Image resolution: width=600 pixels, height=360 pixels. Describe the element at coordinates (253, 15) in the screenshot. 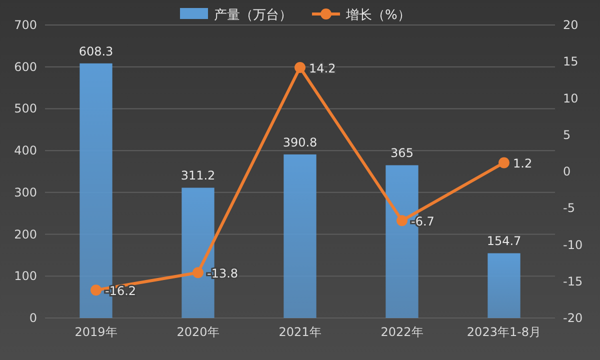

I see `legend-label: 产量（万台）` at that location.